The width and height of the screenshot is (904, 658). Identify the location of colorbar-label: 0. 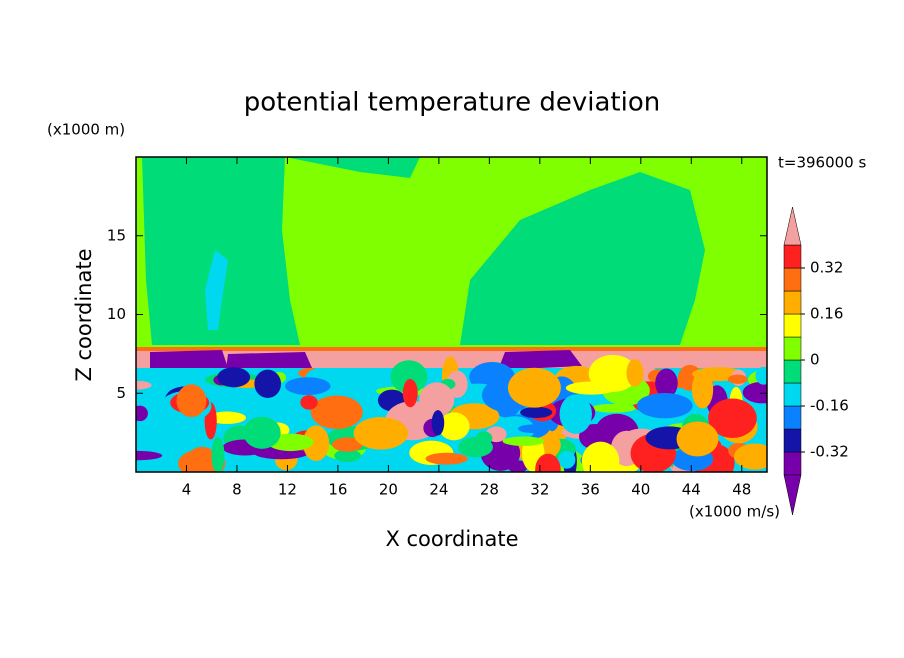
(815, 360).